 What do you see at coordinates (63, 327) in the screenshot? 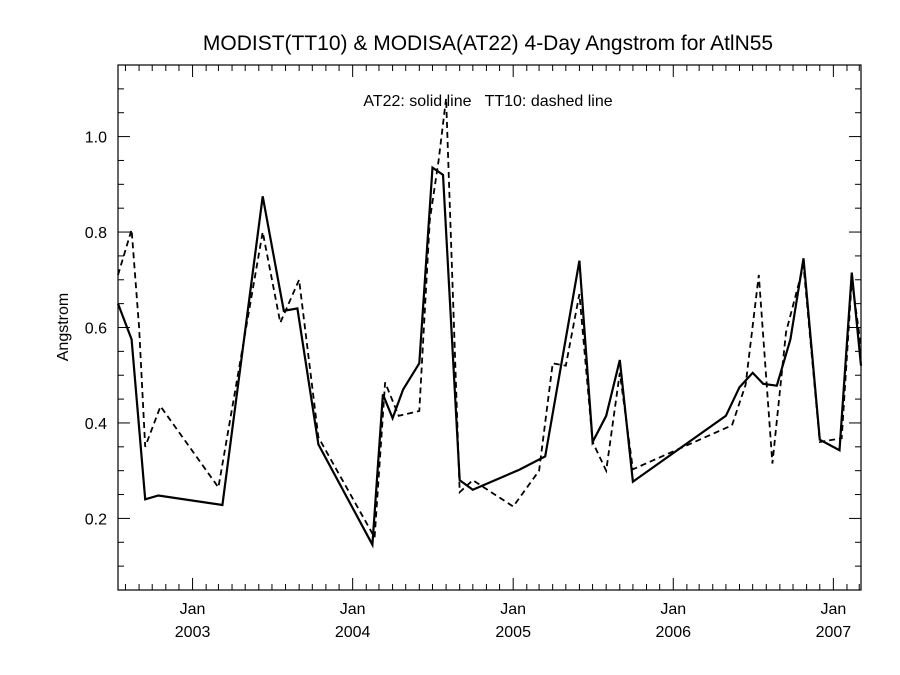
I see `y-axis-label: Angstrom` at bounding box center [63, 327].